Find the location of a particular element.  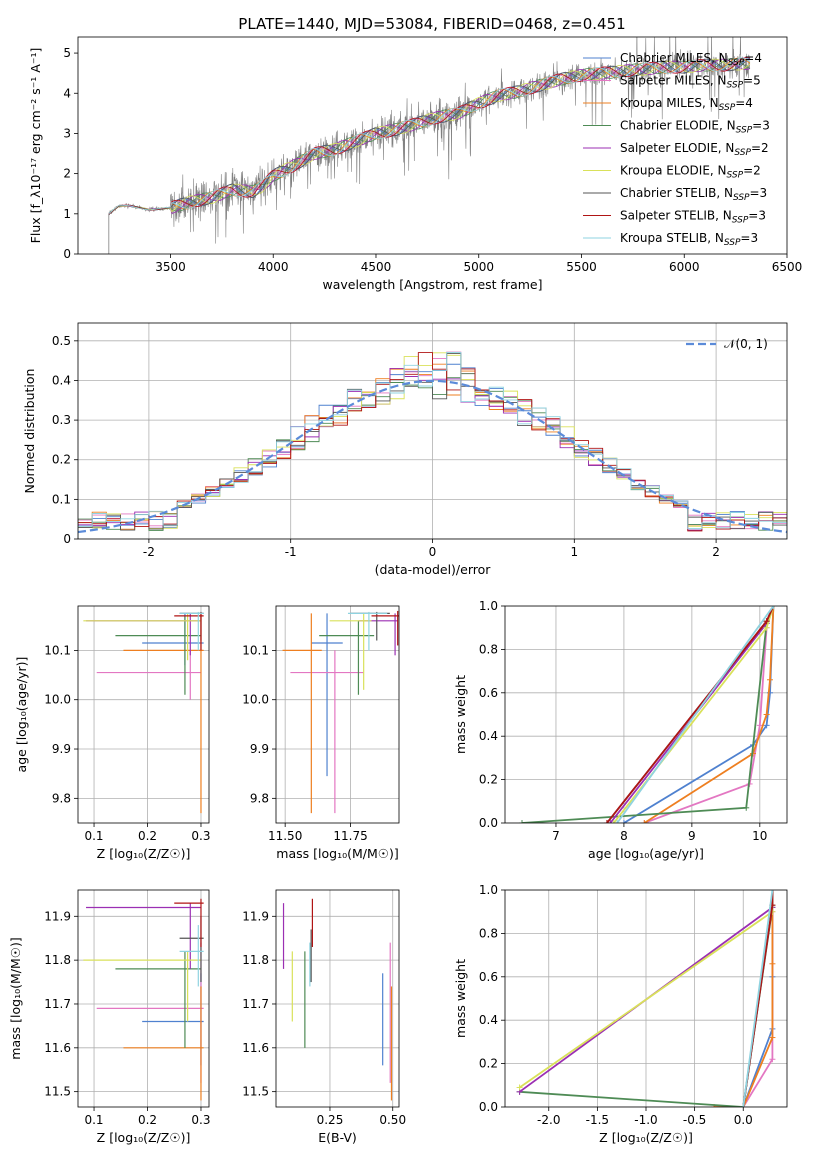

x-axis-label: mass [log₁₀(M/M☉)] is located at coordinates (337, 853).